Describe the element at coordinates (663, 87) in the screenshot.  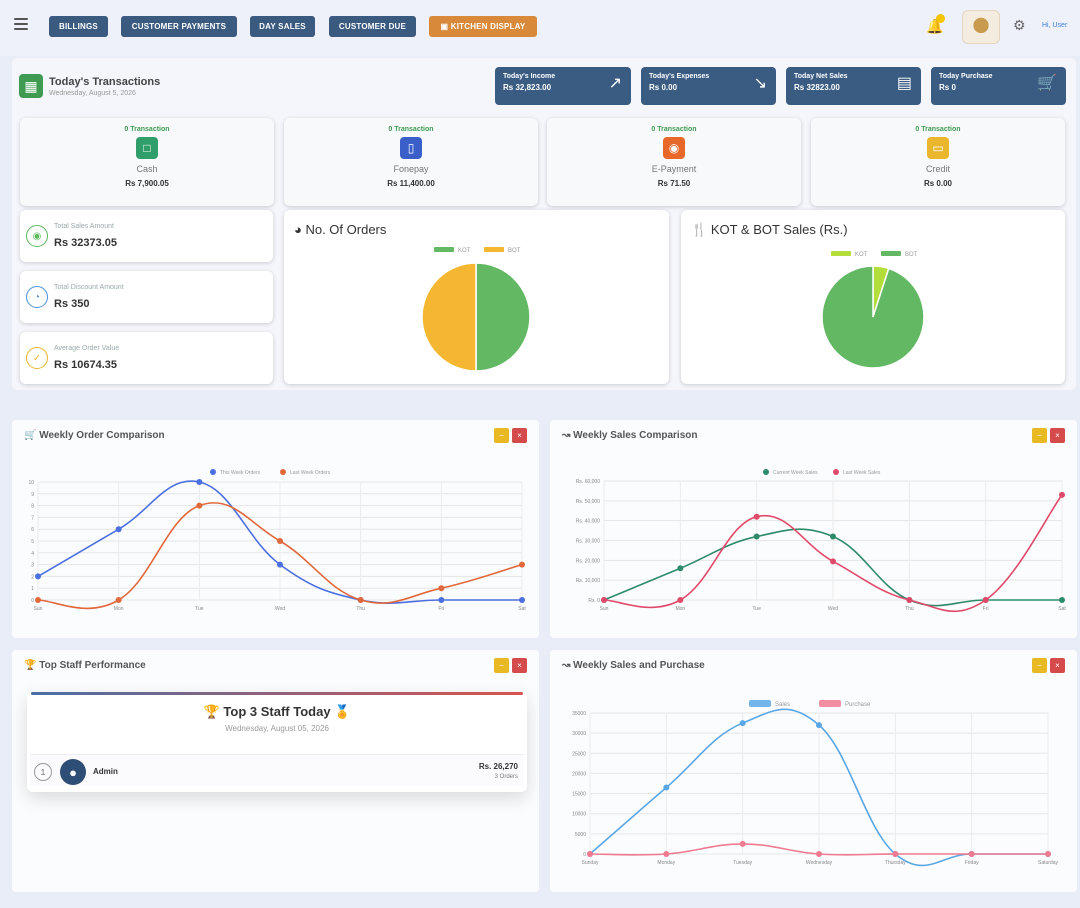
I see `card-value: Rs 0.00` at that location.